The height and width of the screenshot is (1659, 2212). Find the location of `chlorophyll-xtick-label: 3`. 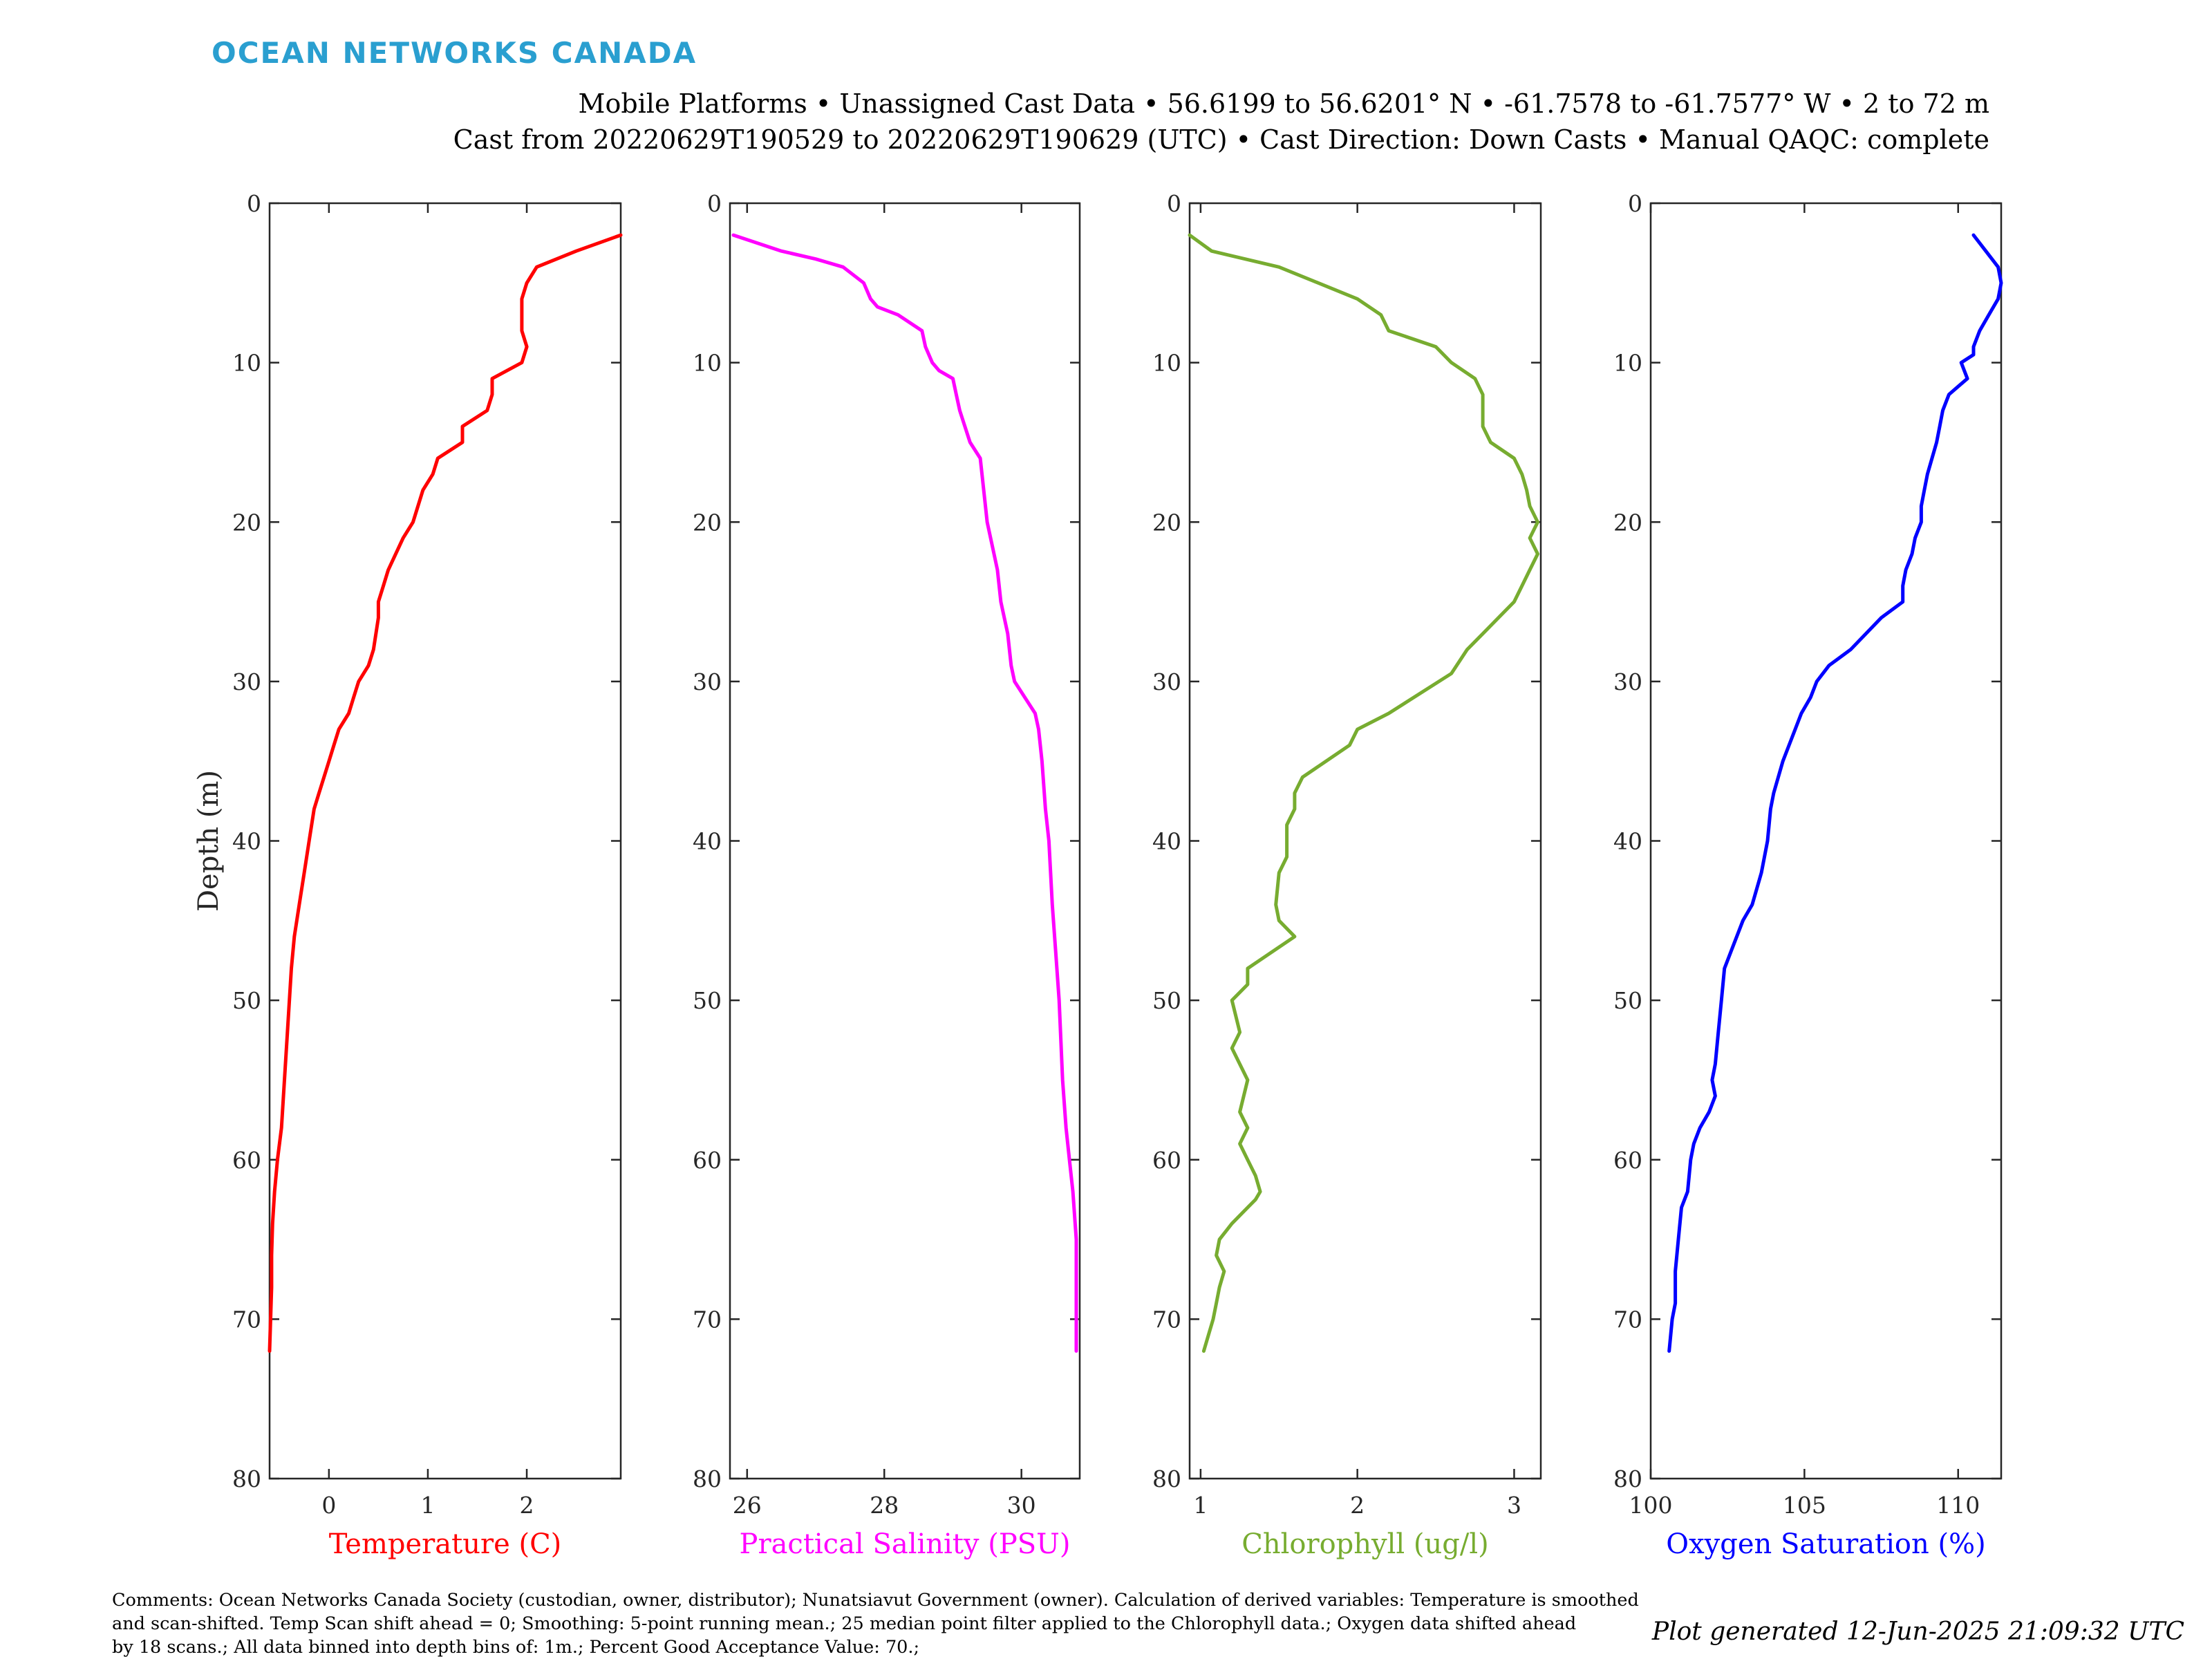

chlorophyll-xtick-label: 3 is located at coordinates (1514, 1506).